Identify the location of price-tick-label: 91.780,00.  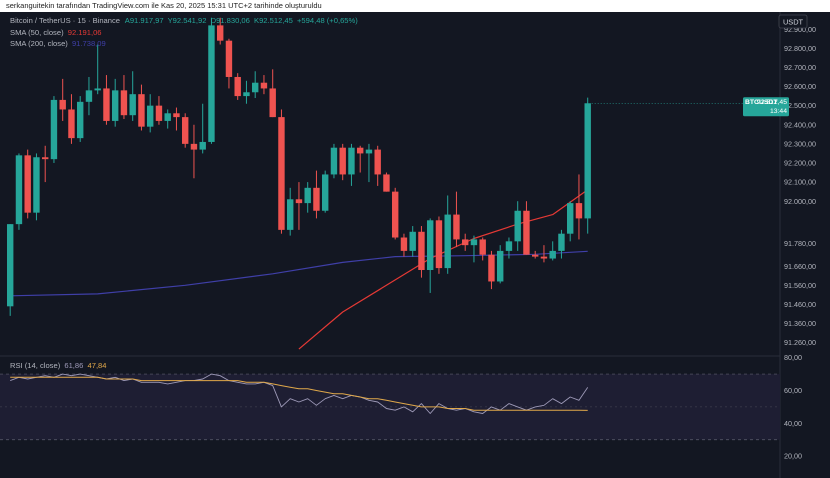
(800, 243).